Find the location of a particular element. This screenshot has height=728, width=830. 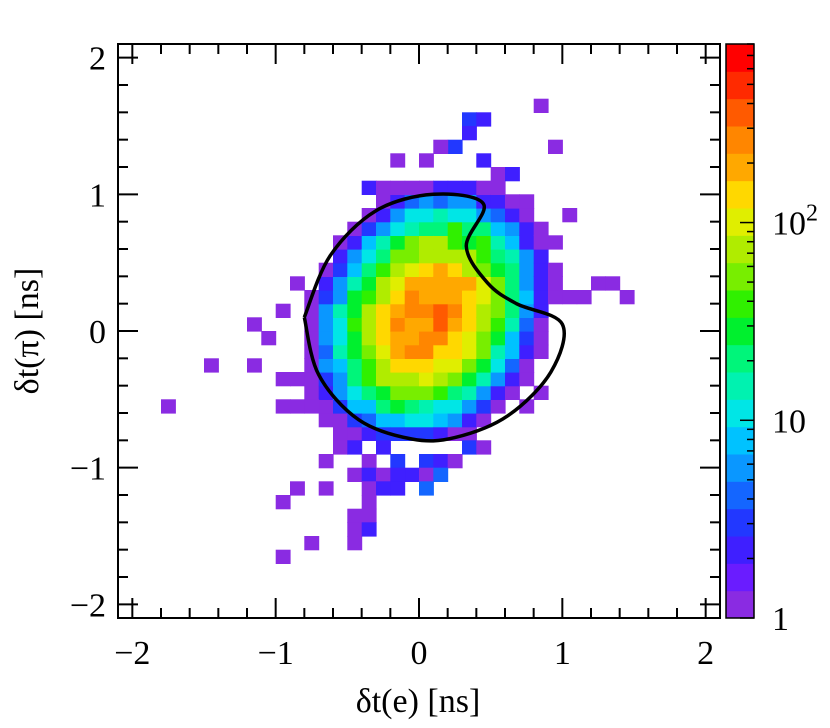

cut-contour is located at coordinates (434, 317).